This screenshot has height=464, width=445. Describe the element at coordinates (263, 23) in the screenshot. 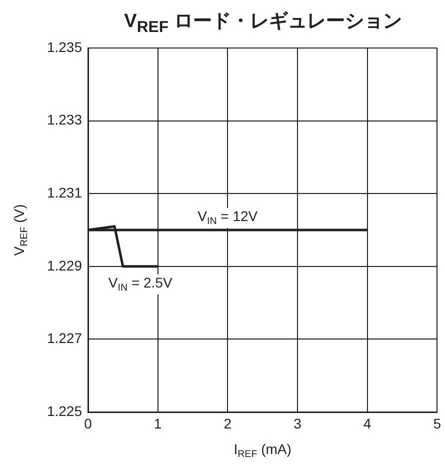

I see `chart-title: V$_{REF}$ ロード・レギュレーション` at that location.